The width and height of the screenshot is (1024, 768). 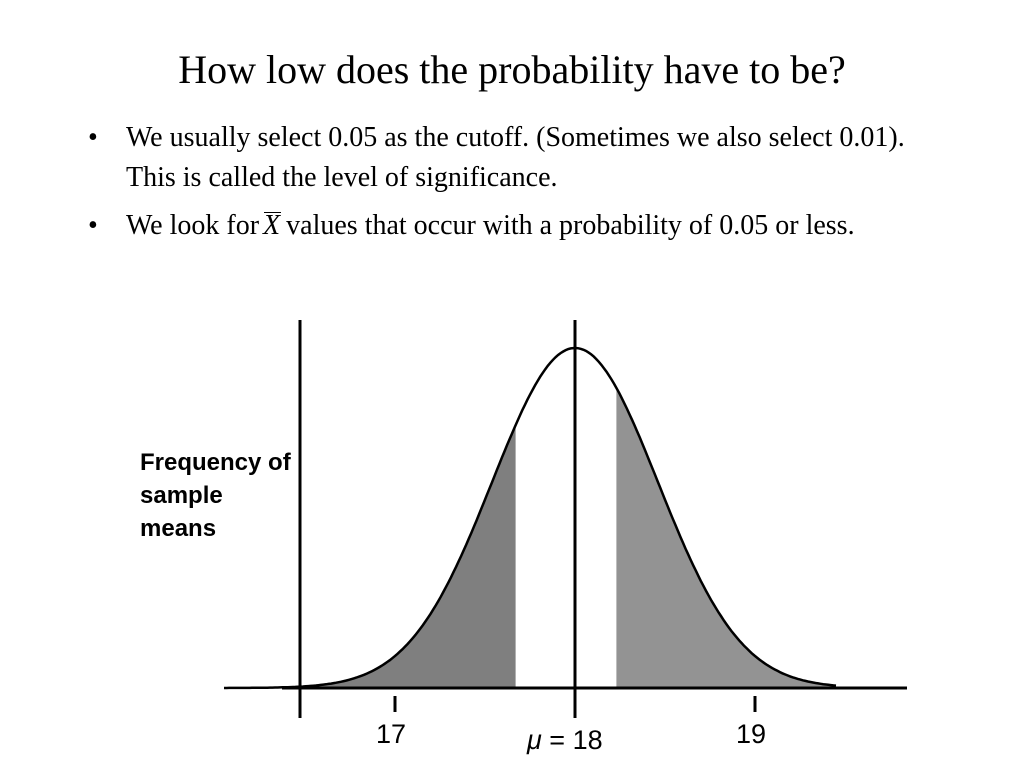 What do you see at coordinates (193, 225) in the screenshot?
I see `bullet-text: We look for` at bounding box center [193, 225].